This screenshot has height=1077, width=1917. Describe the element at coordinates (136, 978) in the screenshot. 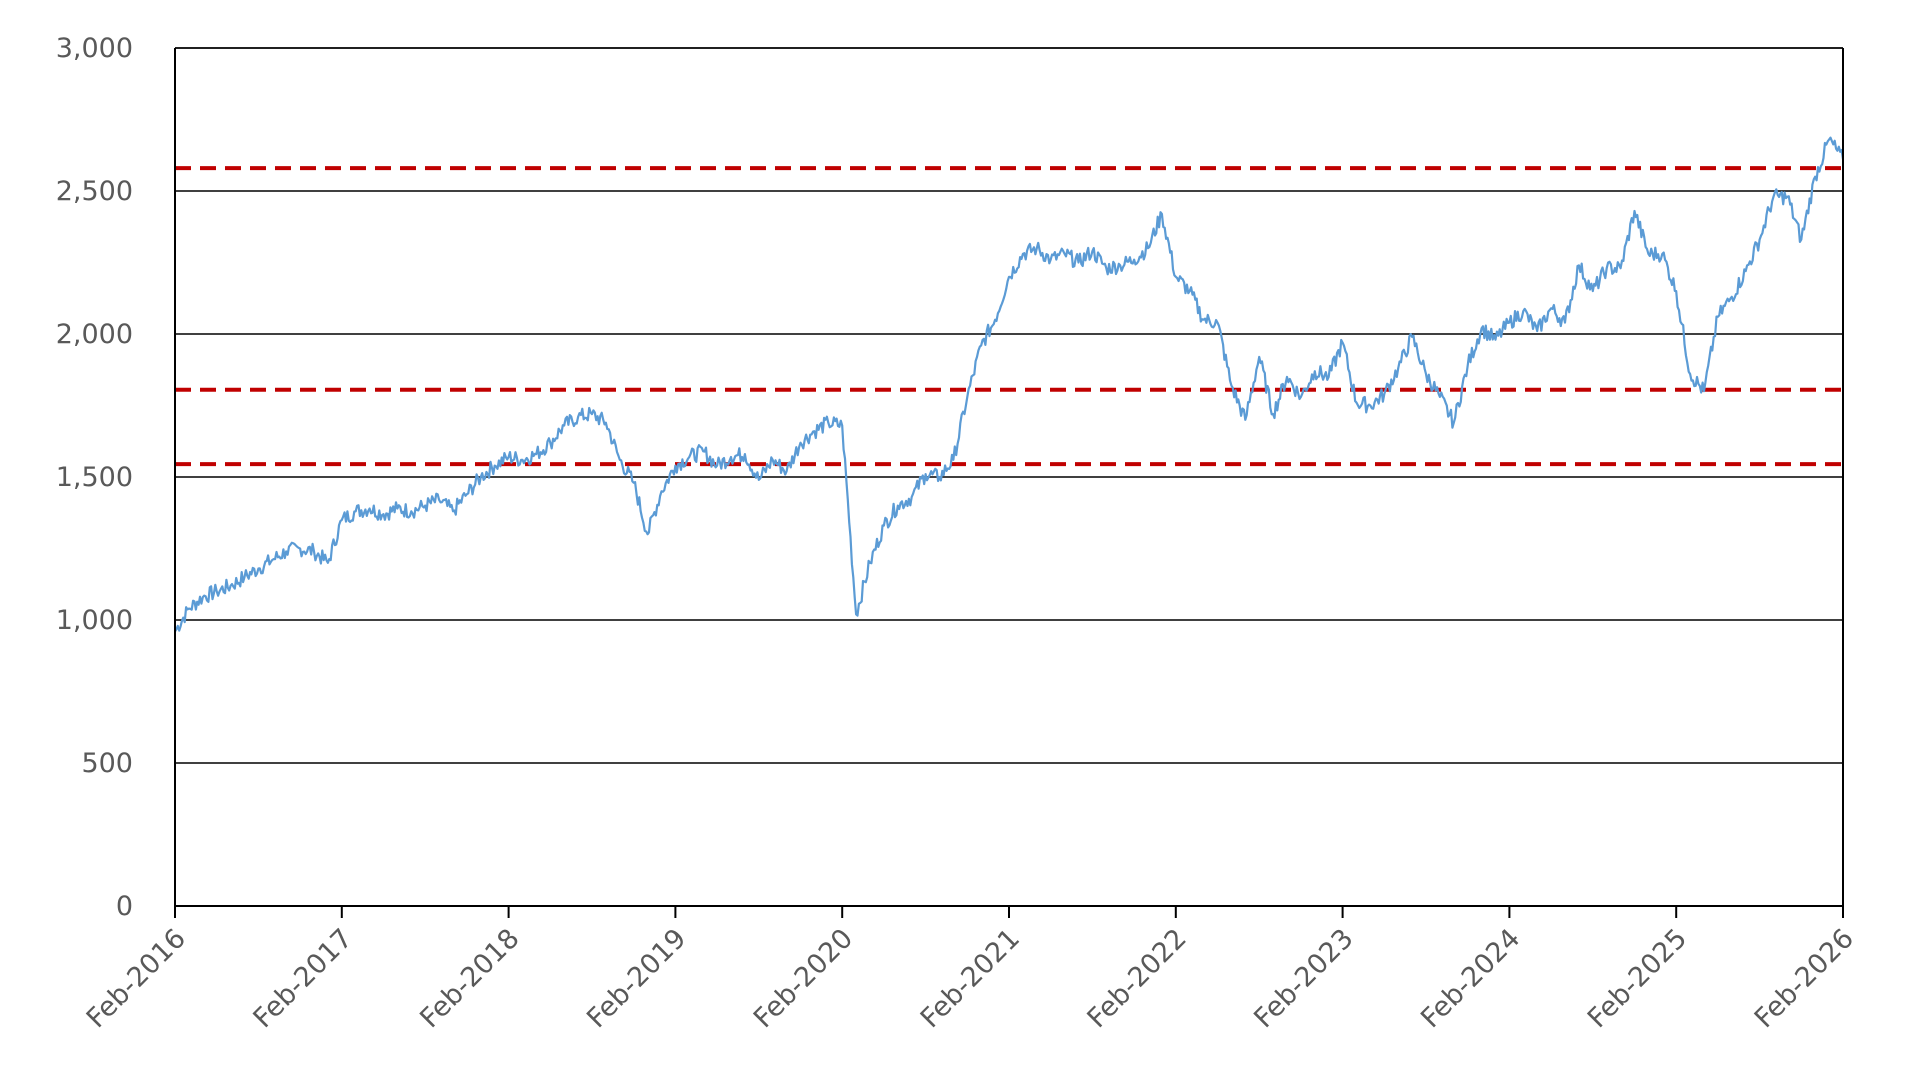

I see `x-tick-label: Feb-2016` at that location.